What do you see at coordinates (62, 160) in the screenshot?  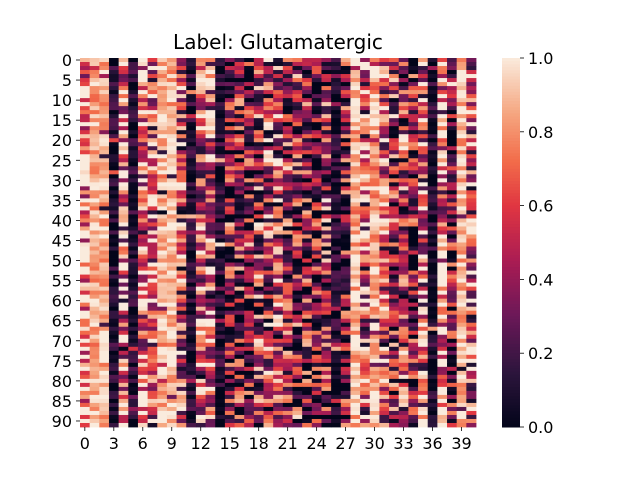 I see `y-tick-label: 25` at bounding box center [62, 160].